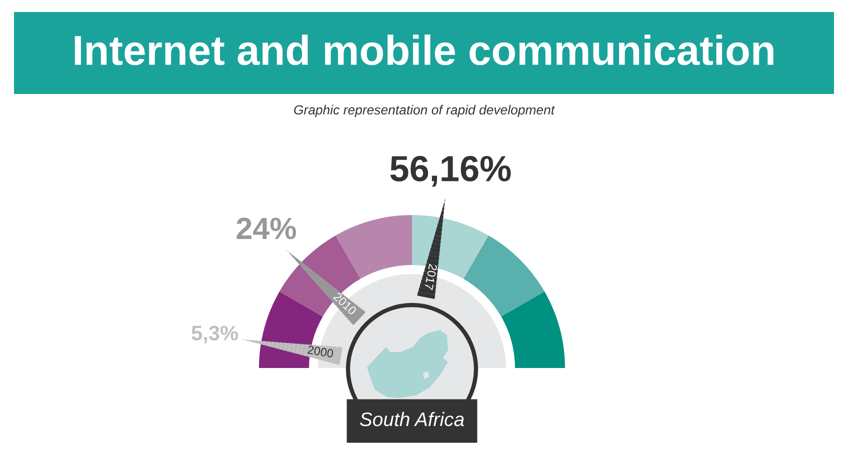  I want to click on data-label: 5,3%, so click(215, 335).